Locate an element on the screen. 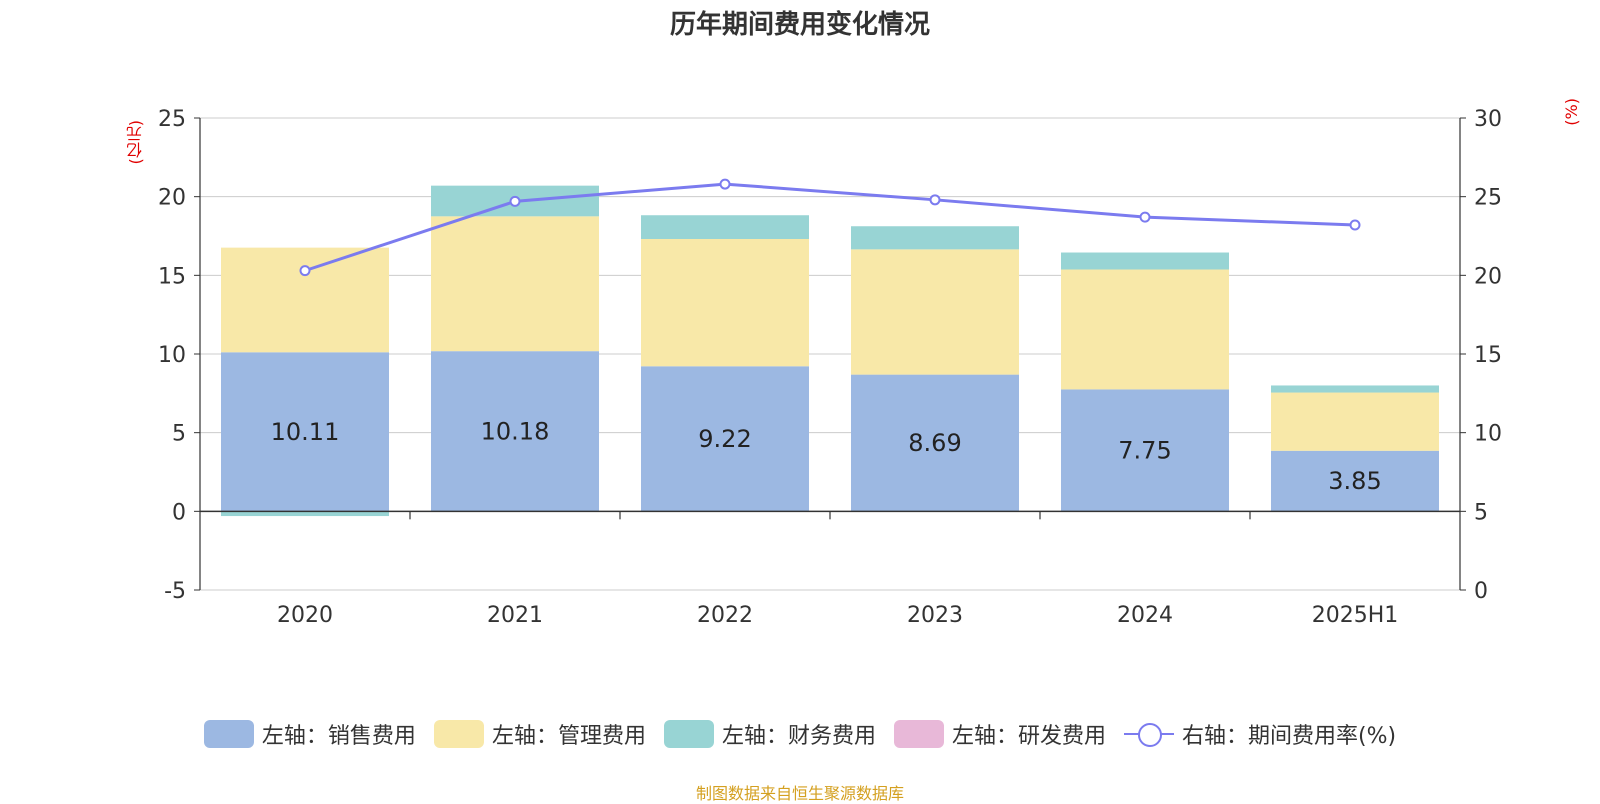  legend-item-expense-rate: 右轴：期间费用率(%) is located at coordinates (1260, 734).